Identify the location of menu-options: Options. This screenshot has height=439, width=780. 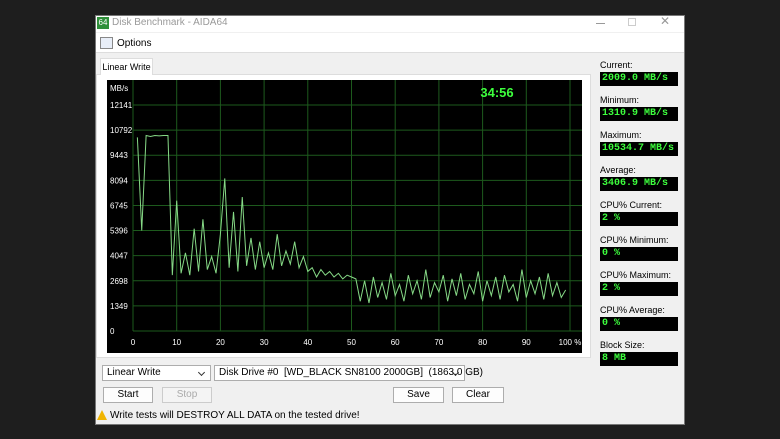
(134, 43).